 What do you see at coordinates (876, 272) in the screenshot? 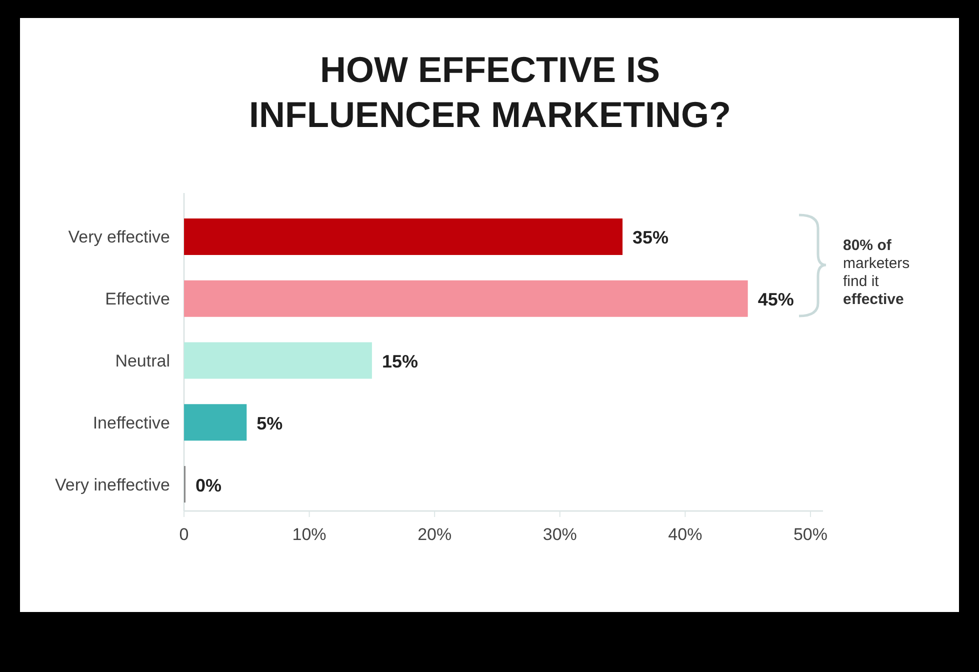
I see `text: 80% of marketers find it effective` at bounding box center [876, 272].